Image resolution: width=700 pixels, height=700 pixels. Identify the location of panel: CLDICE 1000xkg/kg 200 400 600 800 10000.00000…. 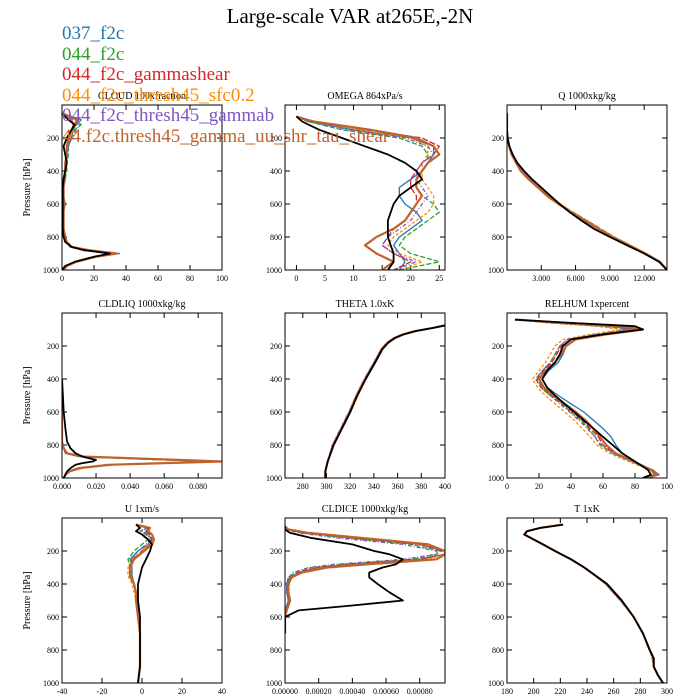
(356, 600).